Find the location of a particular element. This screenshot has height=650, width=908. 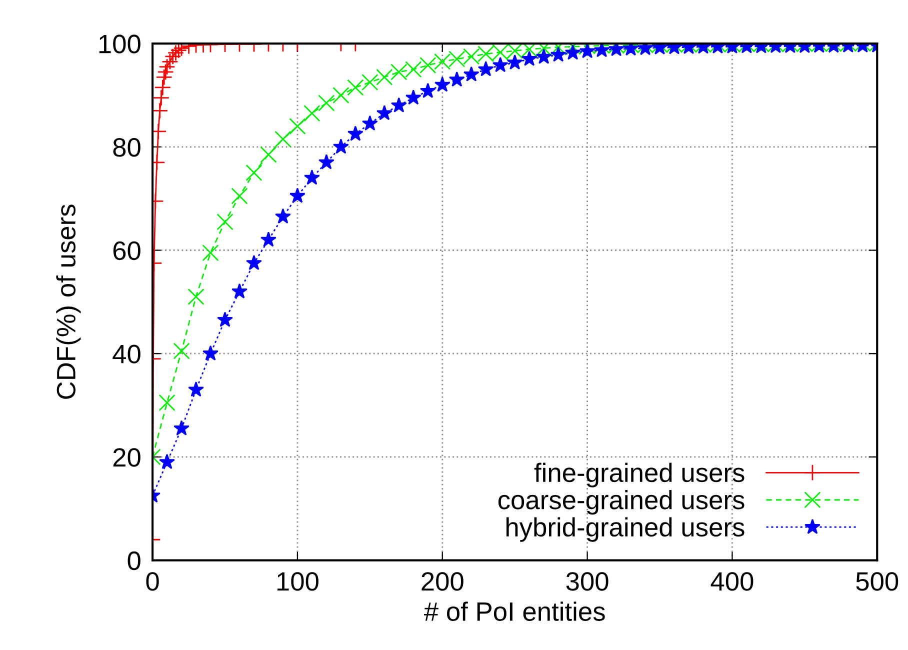

x-axis-title: # of PoI entities is located at coordinates (514, 611).